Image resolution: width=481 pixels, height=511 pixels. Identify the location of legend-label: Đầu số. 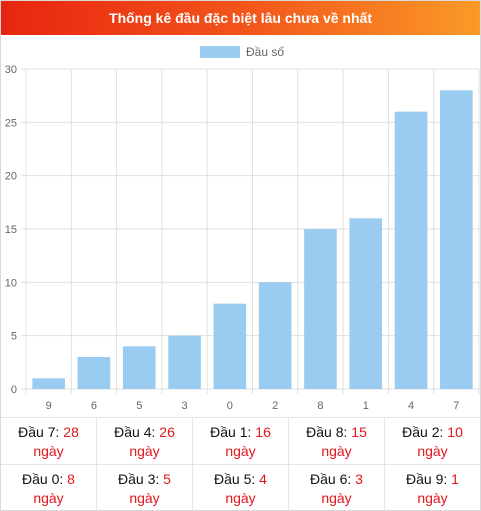
(265, 52).